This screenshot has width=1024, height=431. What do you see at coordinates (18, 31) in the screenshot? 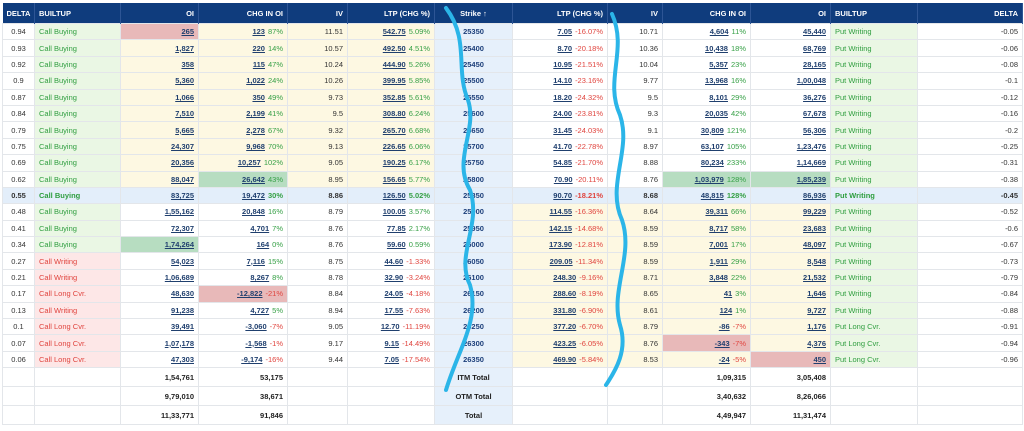
I see `delta: 0.94` at bounding box center [18, 31].